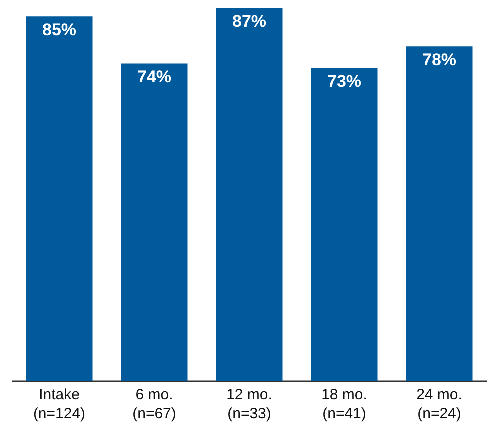 The width and height of the screenshot is (491, 425). What do you see at coordinates (439, 404) in the screenshot?
I see `x-tick-label: 24 mo. (n=24)` at bounding box center [439, 404].